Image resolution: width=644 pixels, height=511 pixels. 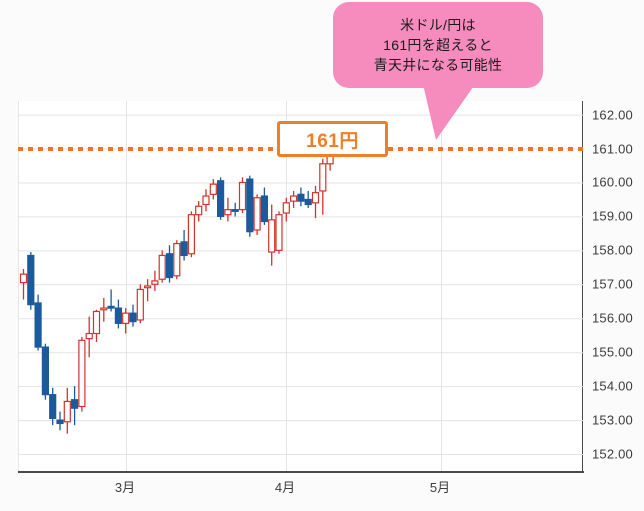 What do you see at coordinates (612, 250) in the screenshot?
I see `y-axis-tick-label: 158.00` at bounding box center [612, 250].